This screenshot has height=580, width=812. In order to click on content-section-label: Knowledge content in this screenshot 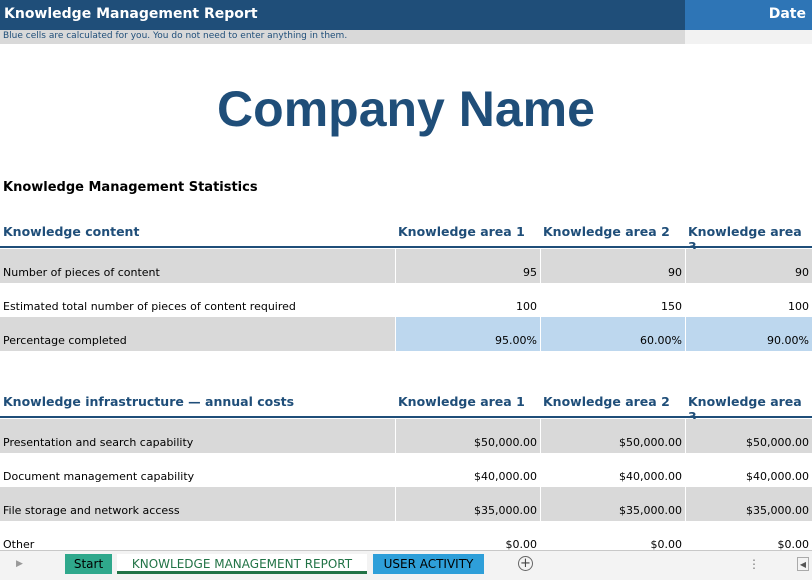, I will do `click(71, 231)`.